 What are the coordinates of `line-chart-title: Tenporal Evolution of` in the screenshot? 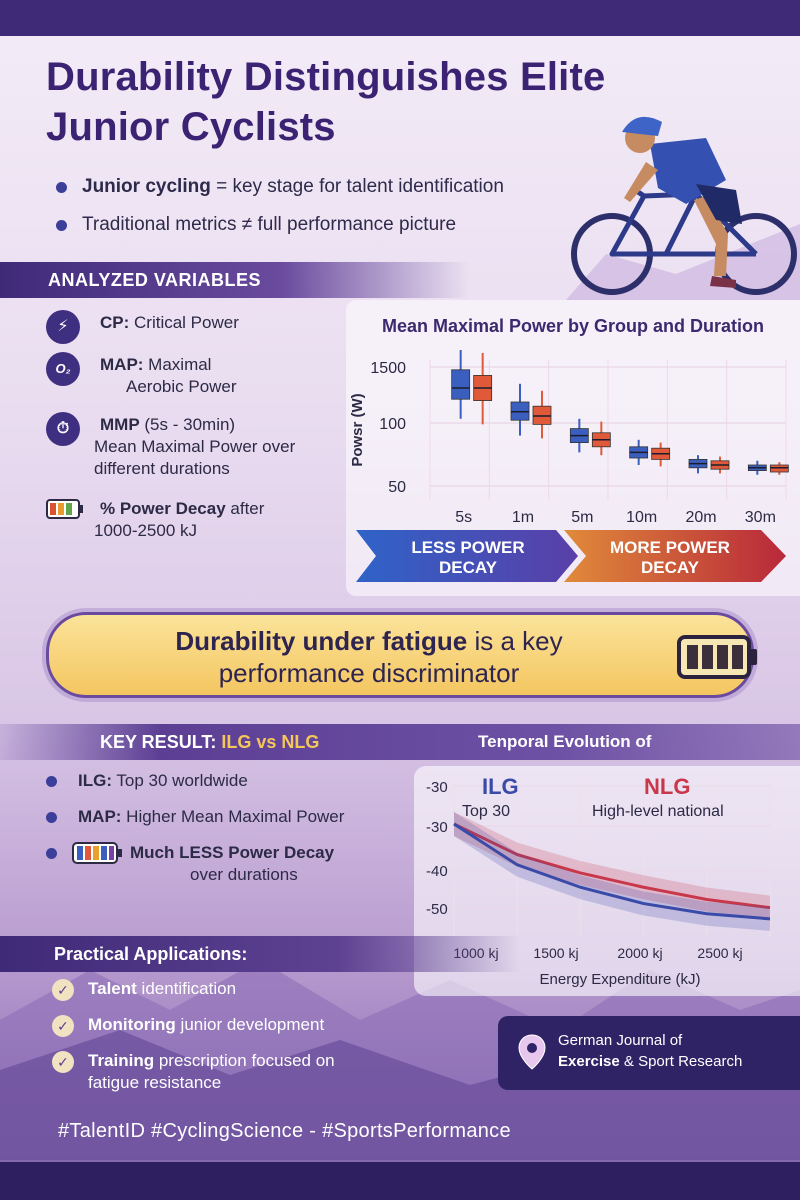 It's located at (565, 741).